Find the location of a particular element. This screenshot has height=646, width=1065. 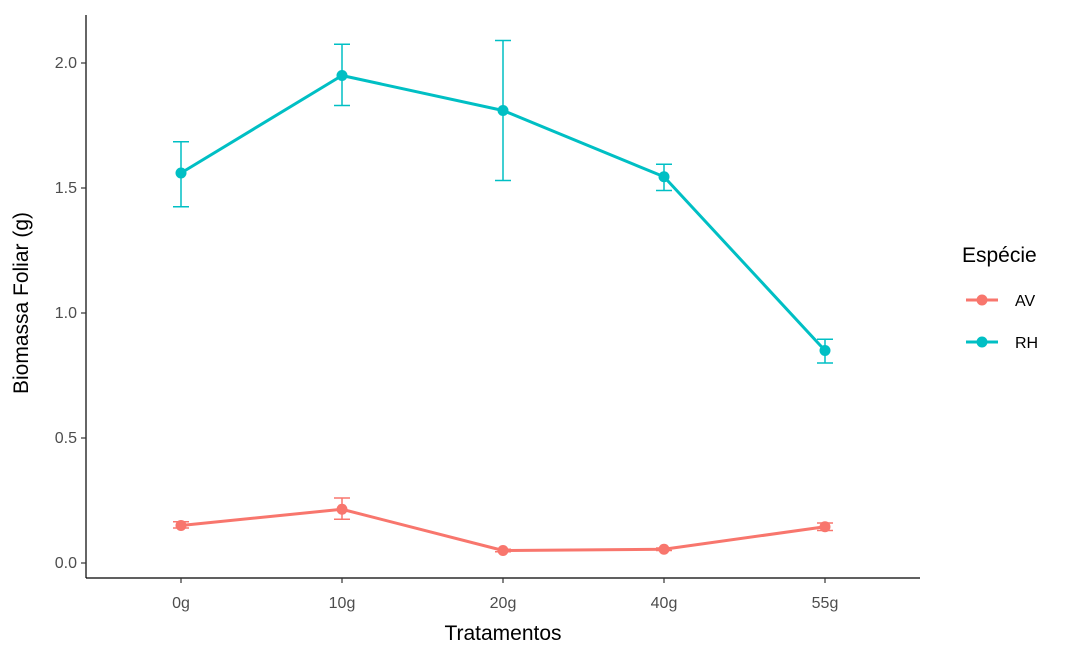

y-tick-label: 0.0 is located at coordinates (66, 563).